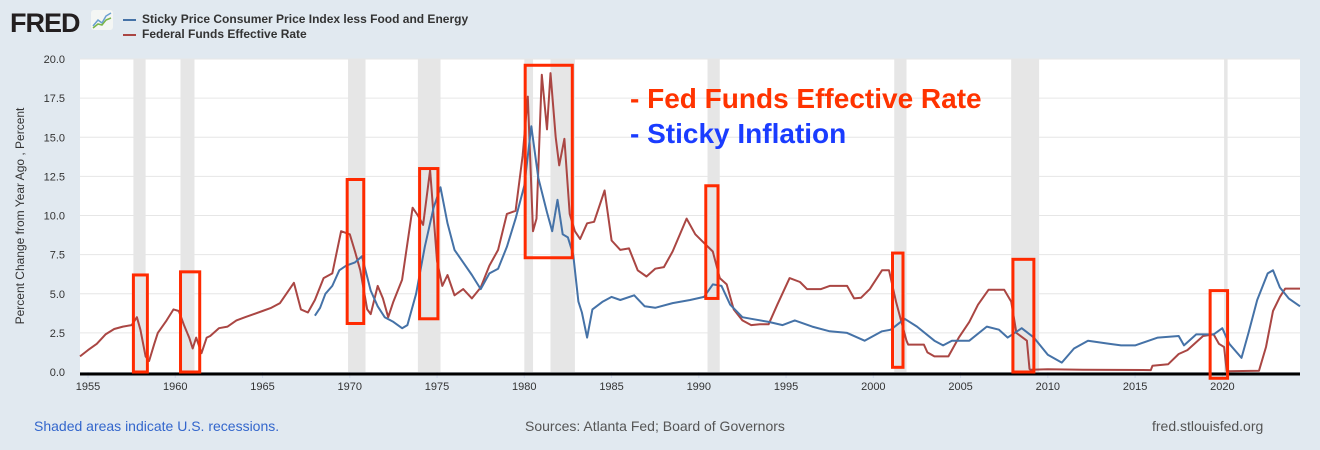  Describe the element at coordinates (175, 387) in the screenshot. I see `x-tick-label: 1960` at that location.